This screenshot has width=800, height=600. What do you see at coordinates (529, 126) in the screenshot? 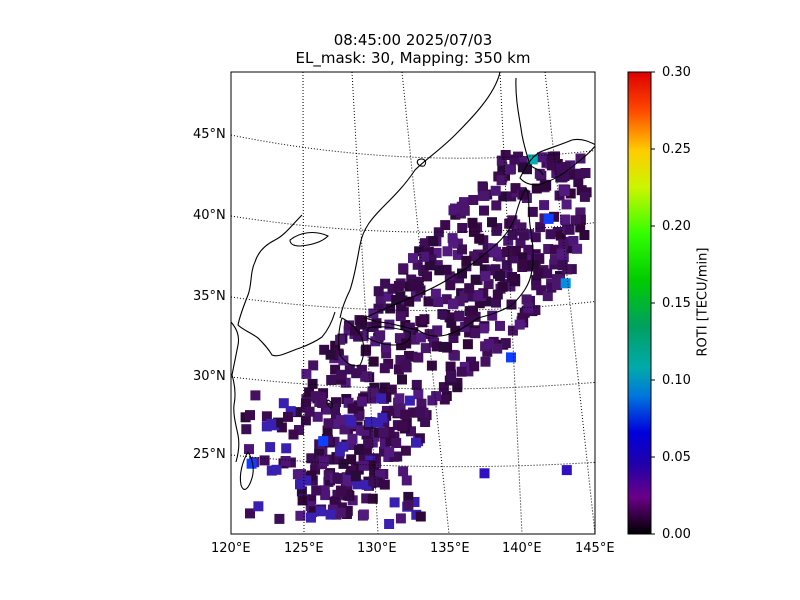
I see `sakhalin-coast` at bounding box center [529, 126].